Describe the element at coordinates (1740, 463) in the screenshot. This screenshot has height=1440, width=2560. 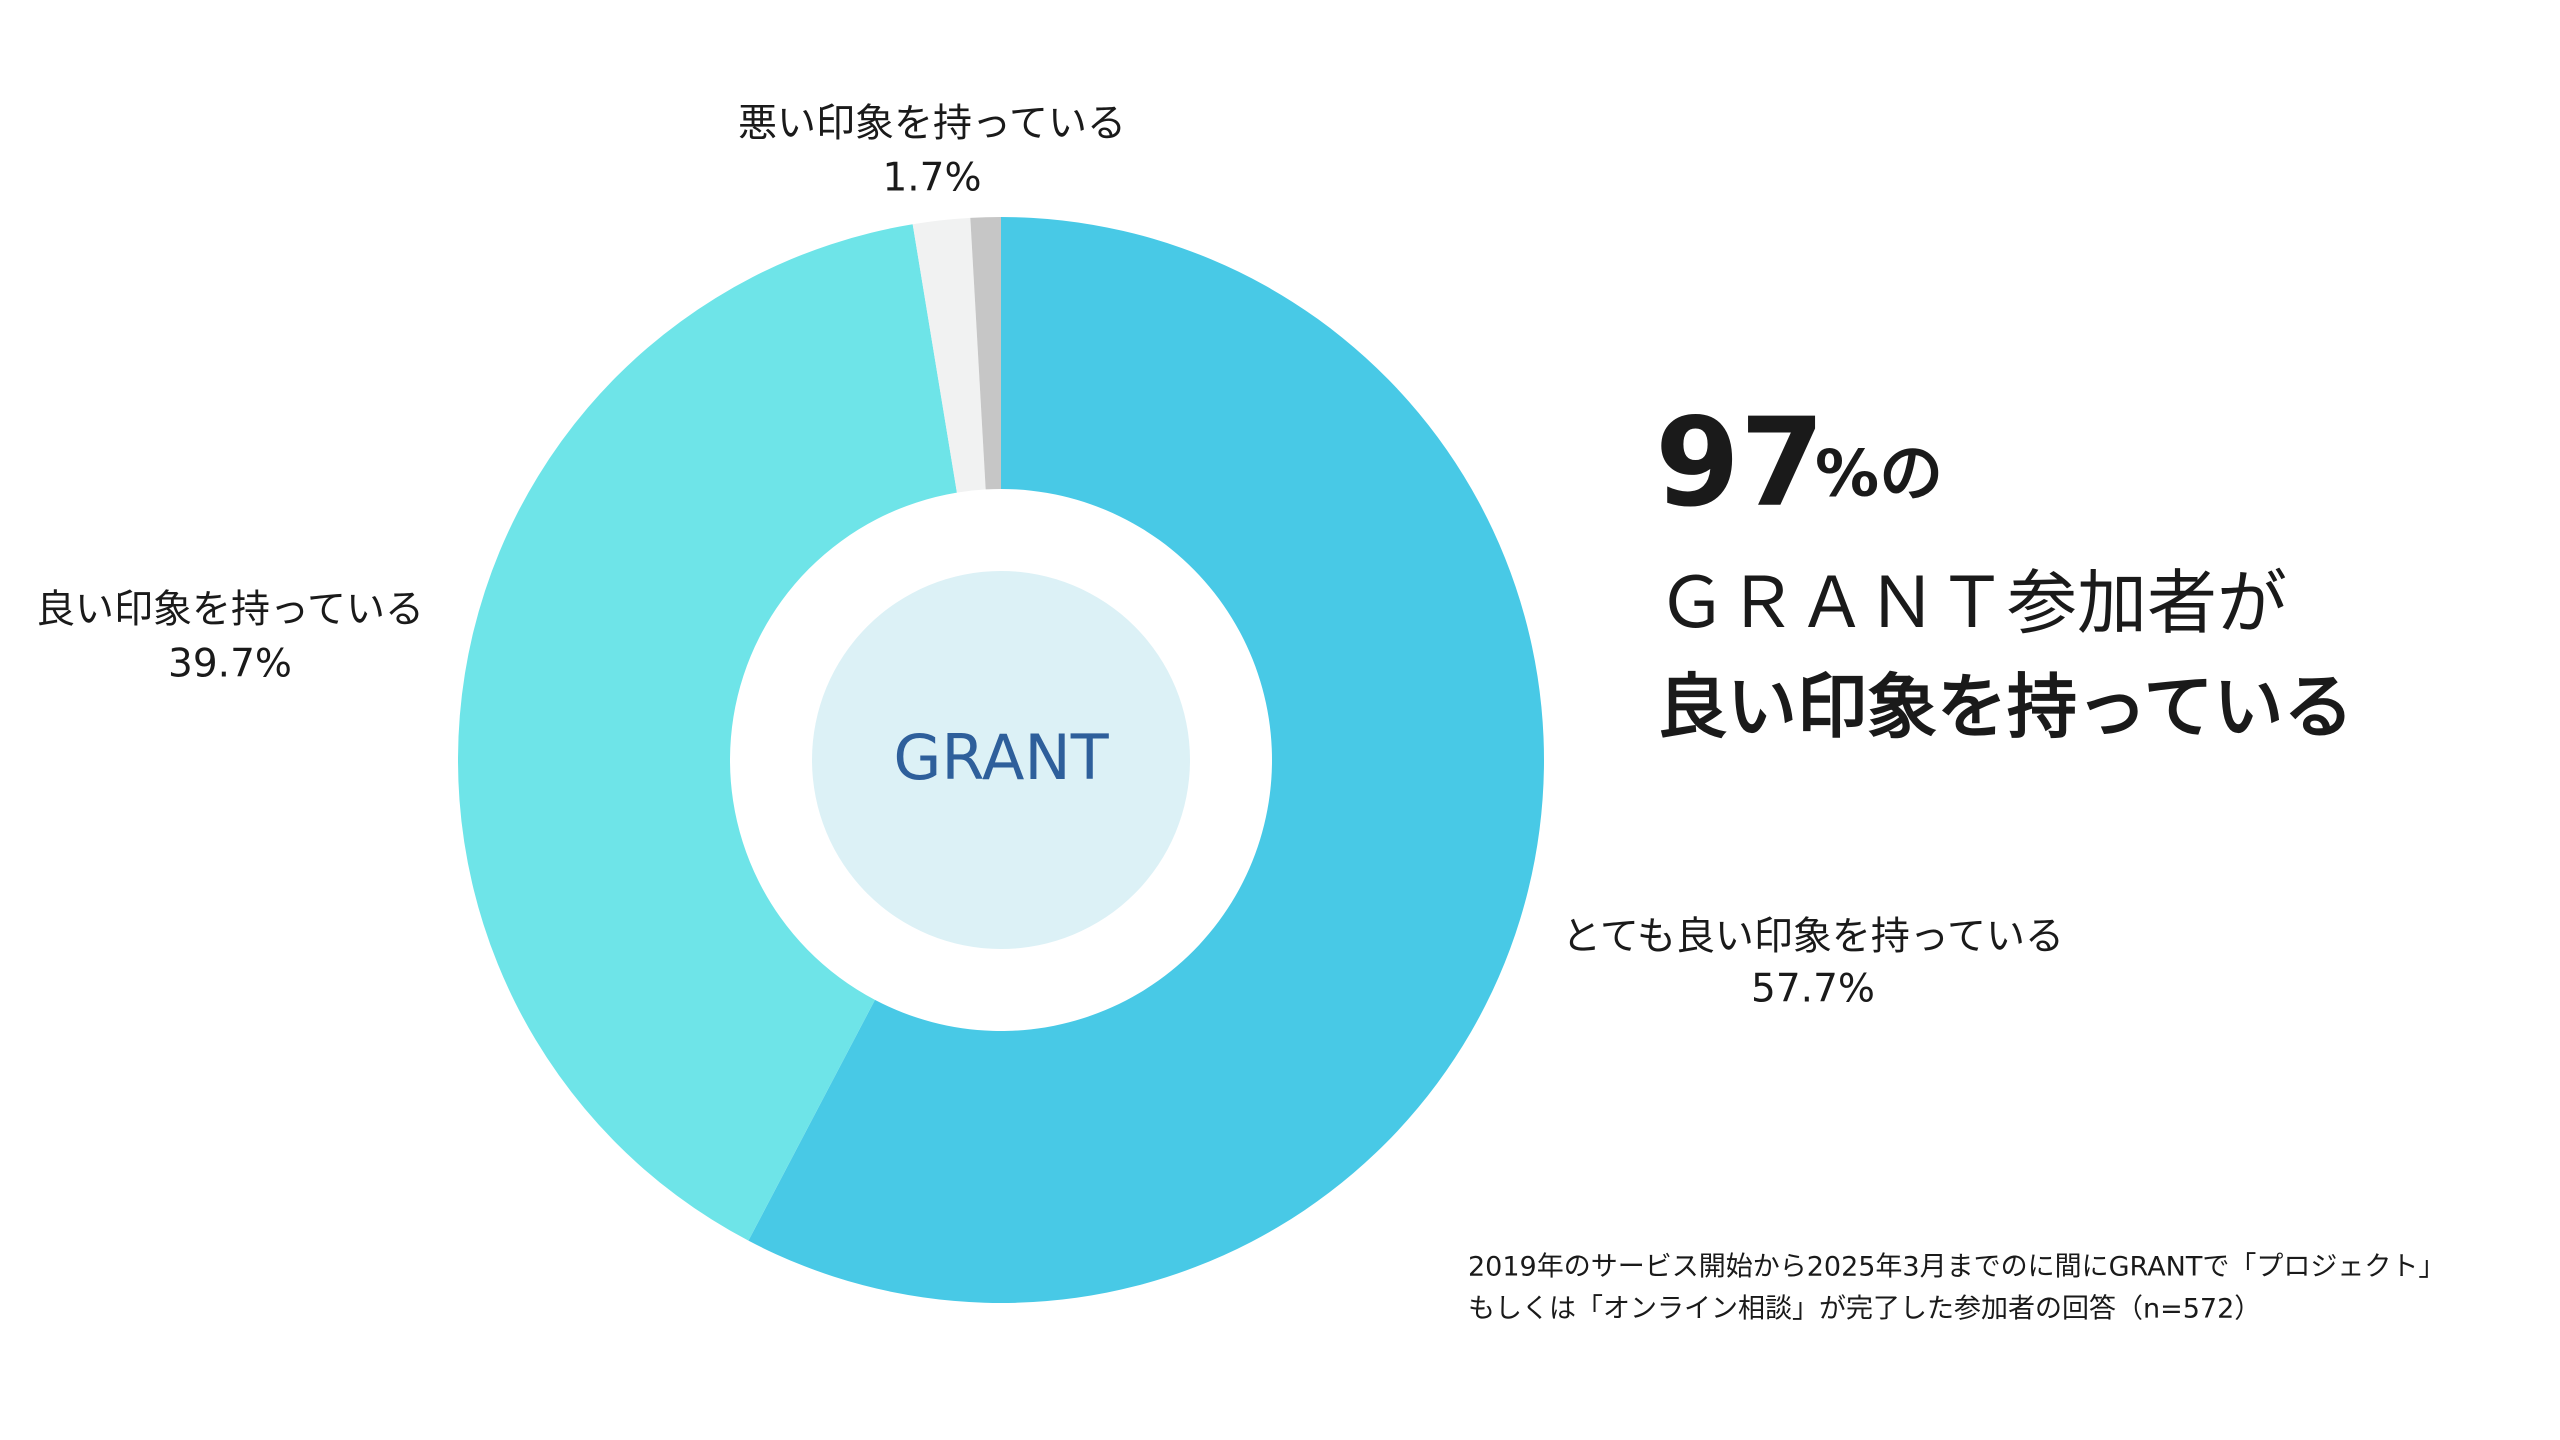
I see `headline-number: 97` at that location.